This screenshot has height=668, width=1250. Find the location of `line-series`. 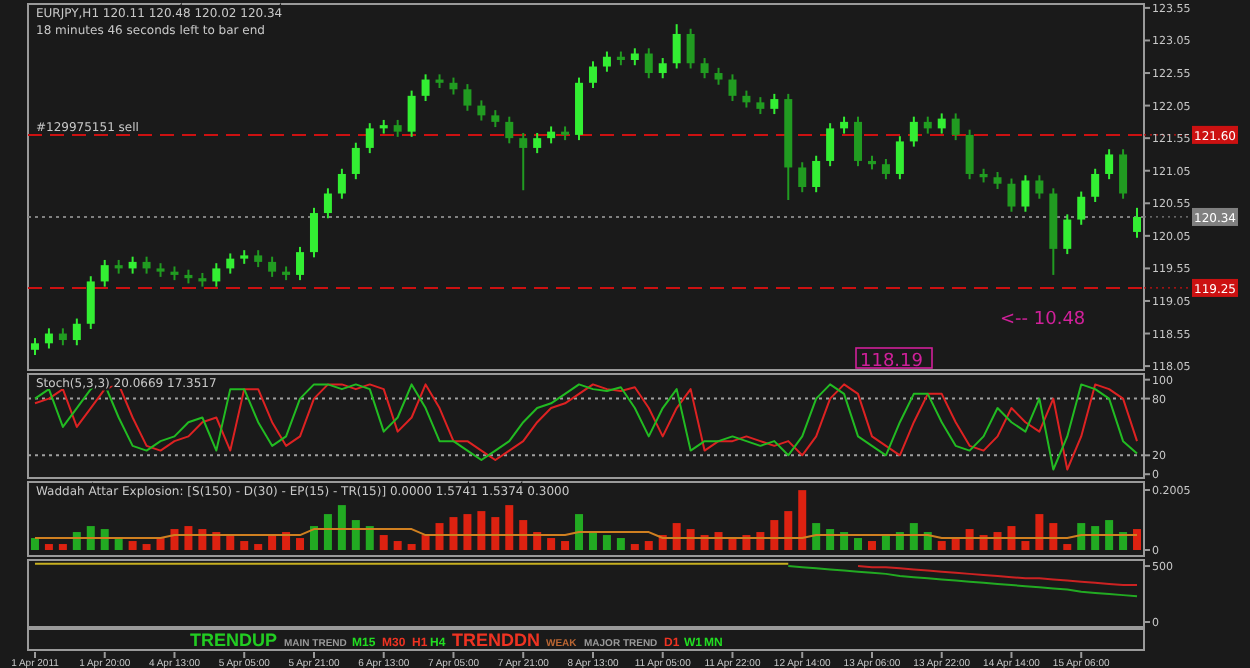

line-series is located at coordinates (963, 581).